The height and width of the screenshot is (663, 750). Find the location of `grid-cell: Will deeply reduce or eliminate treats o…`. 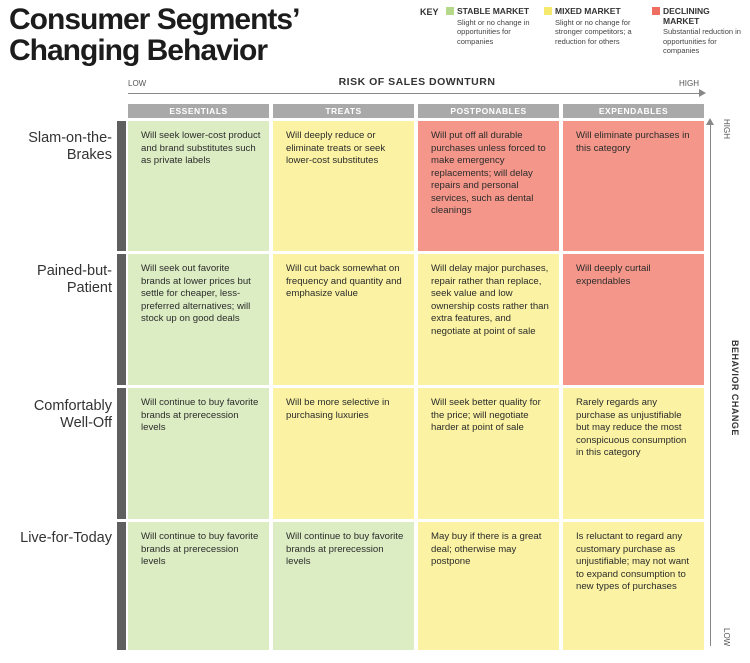

grid-cell: Will deeply reduce or eliminate treats o… is located at coordinates (343, 186).